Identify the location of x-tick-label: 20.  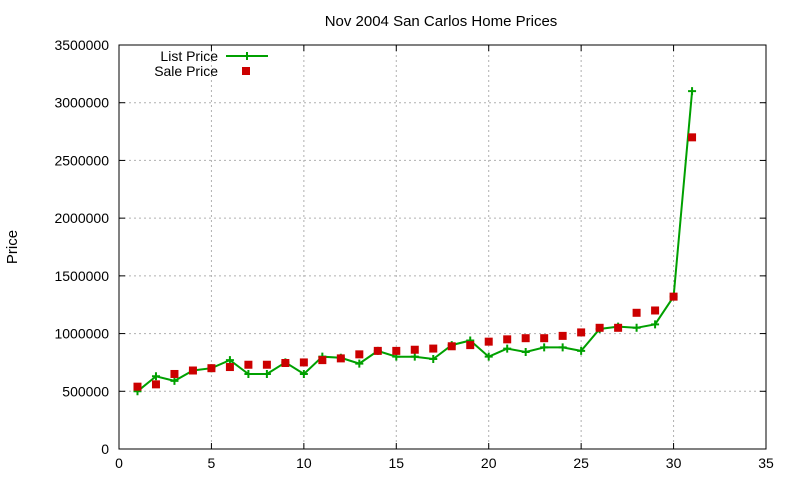
(489, 463).